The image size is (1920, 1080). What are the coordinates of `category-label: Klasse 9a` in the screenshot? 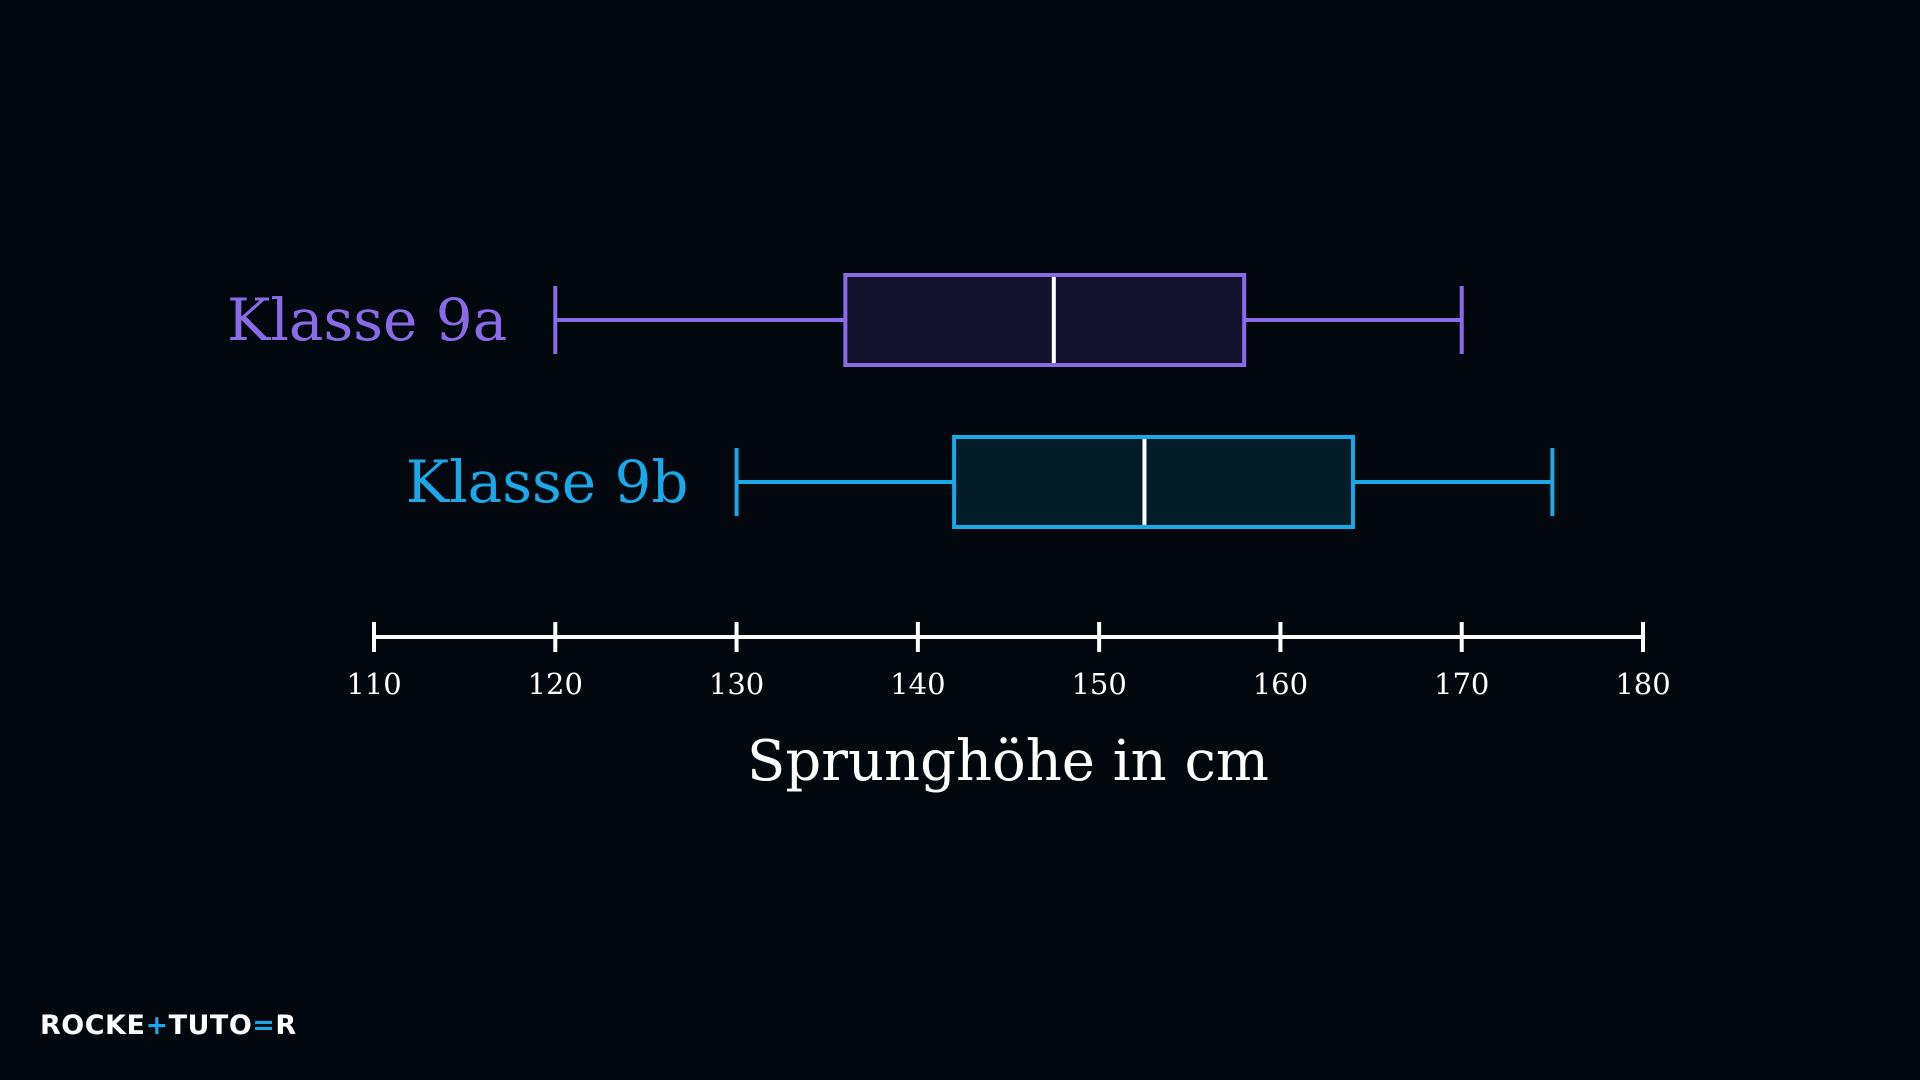 It's located at (367, 320).